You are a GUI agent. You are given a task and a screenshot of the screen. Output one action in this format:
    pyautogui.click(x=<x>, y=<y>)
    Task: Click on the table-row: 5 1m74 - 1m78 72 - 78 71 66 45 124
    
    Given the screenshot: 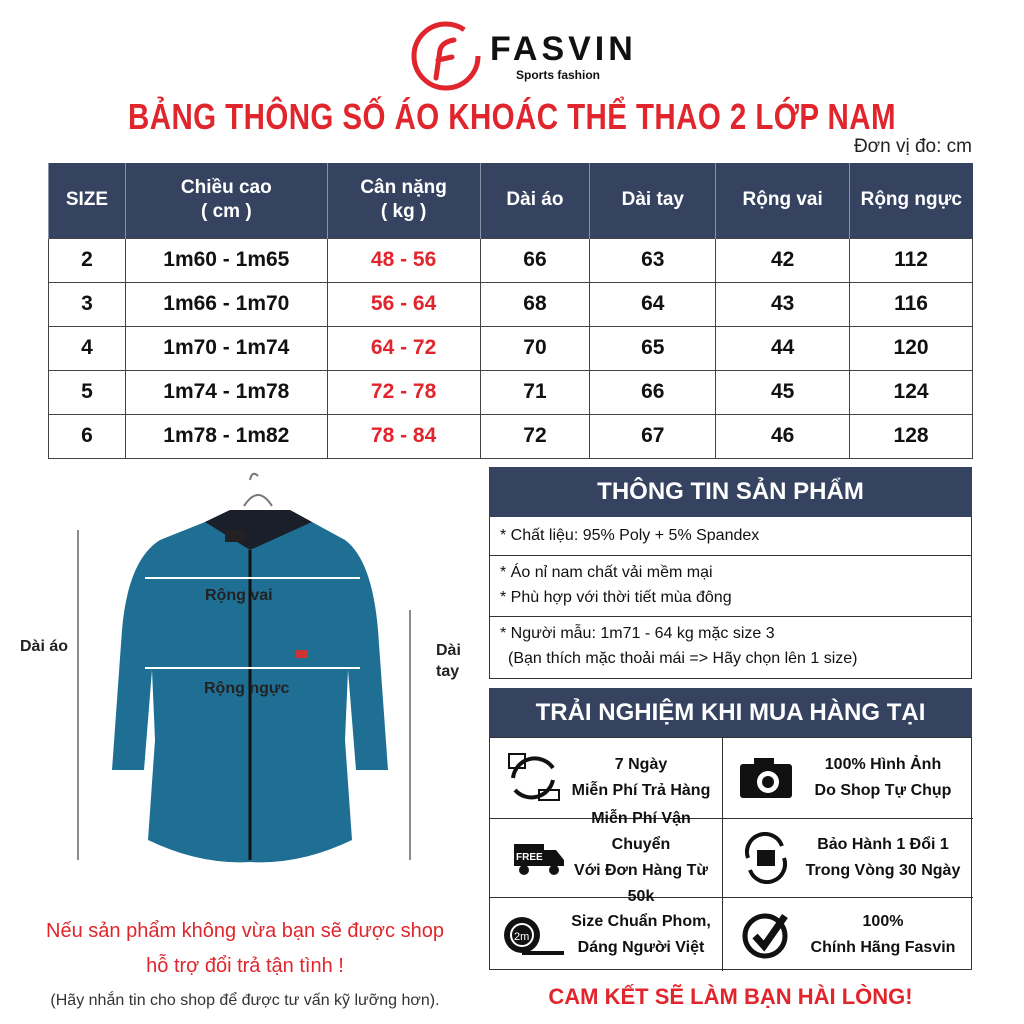 What is the action you would take?
    pyautogui.click(x=510, y=392)
    